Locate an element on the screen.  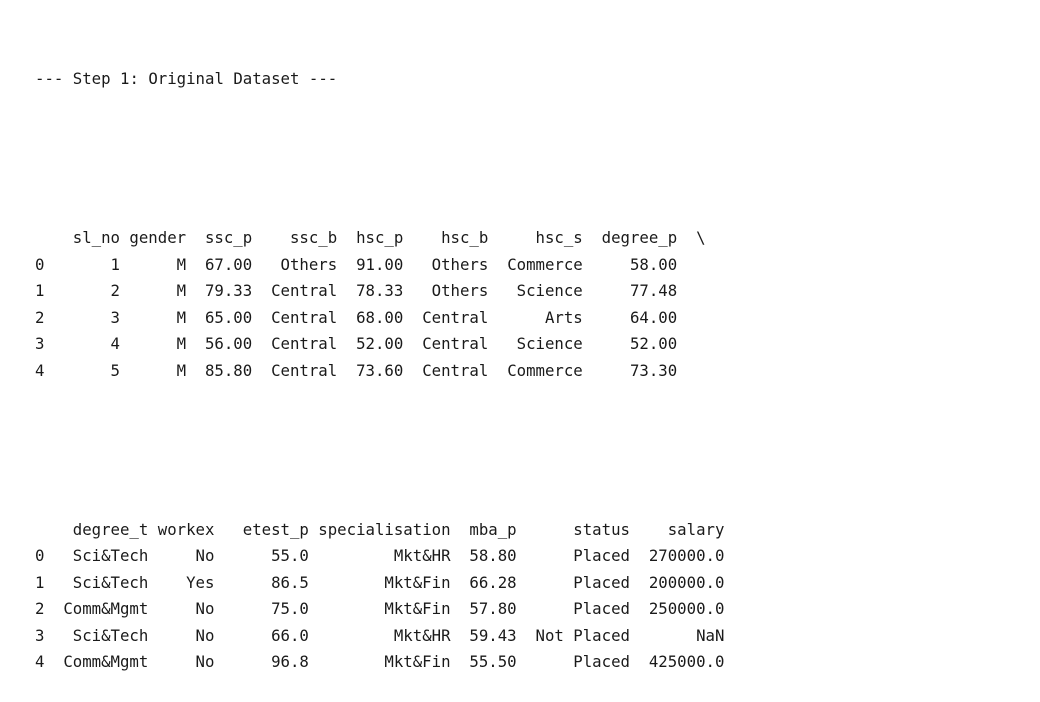
table-cell: 58.80 is located at coordinates (493, 555).